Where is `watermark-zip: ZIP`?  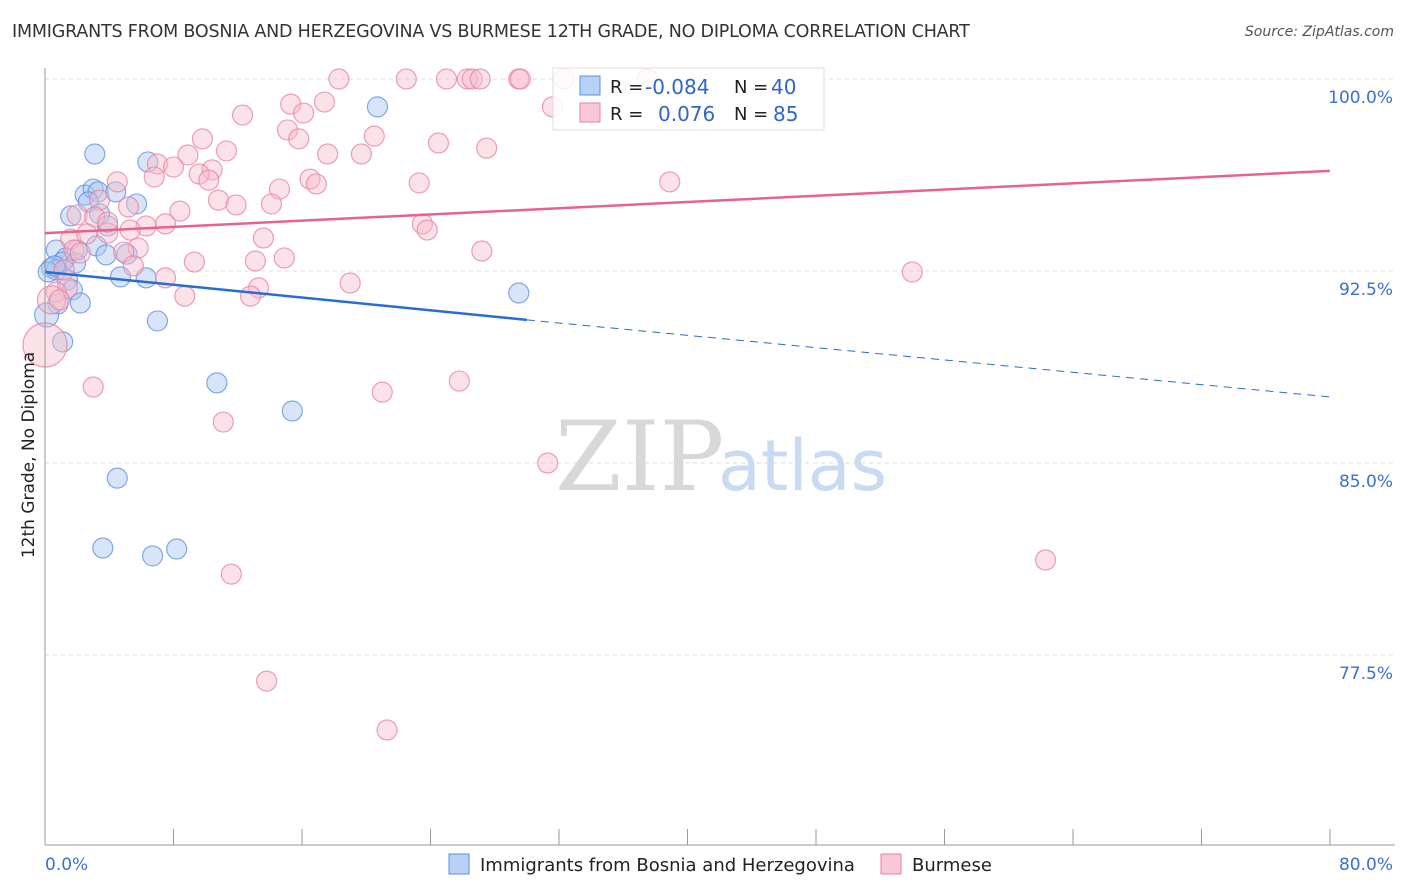 watermark-zip: ZIP is located at coordinates (639, 457).